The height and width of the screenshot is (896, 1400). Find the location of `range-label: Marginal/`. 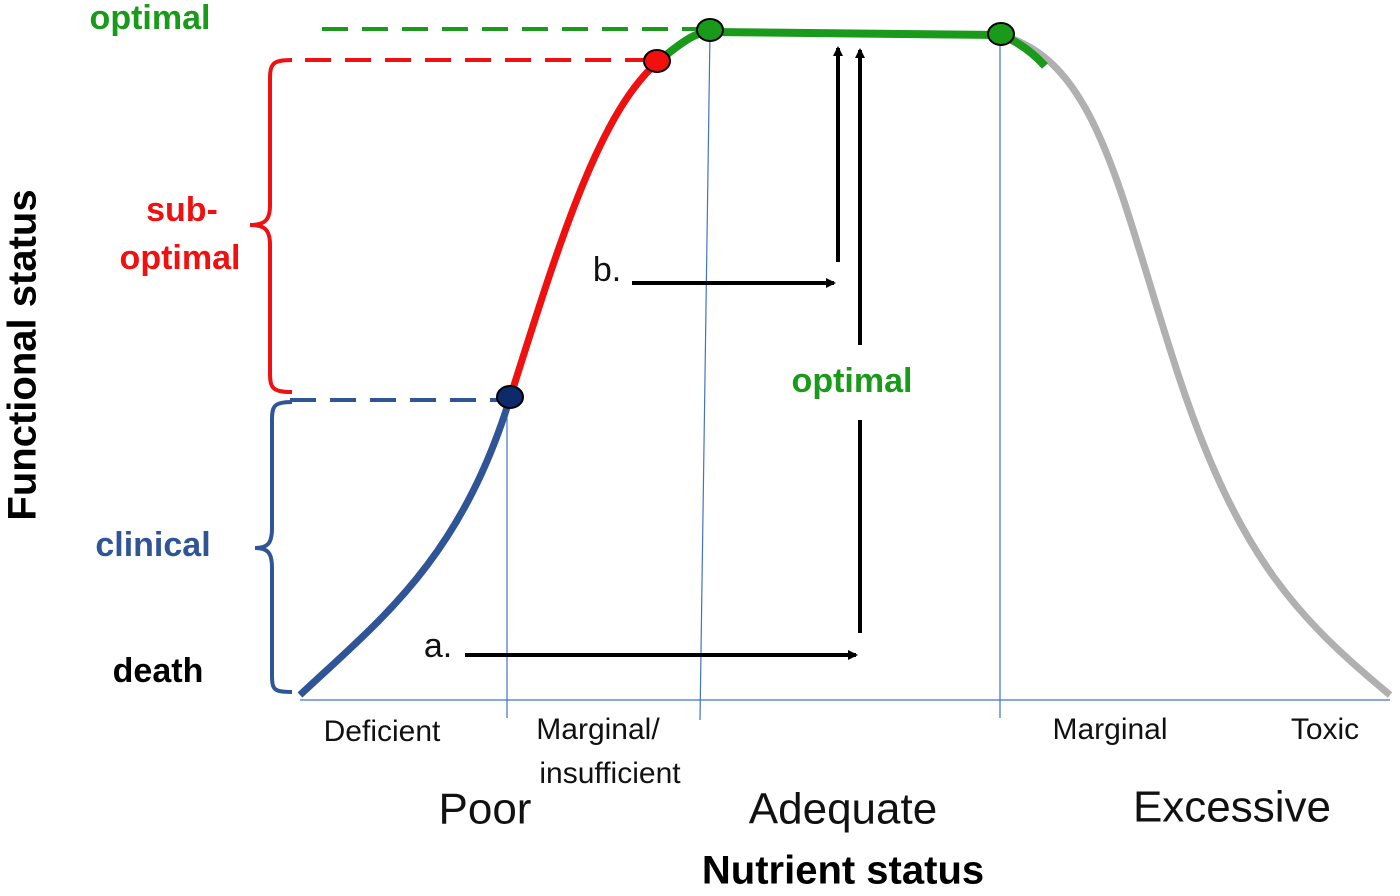

range-label: Marginal/ is located at coordinates (598, 729).